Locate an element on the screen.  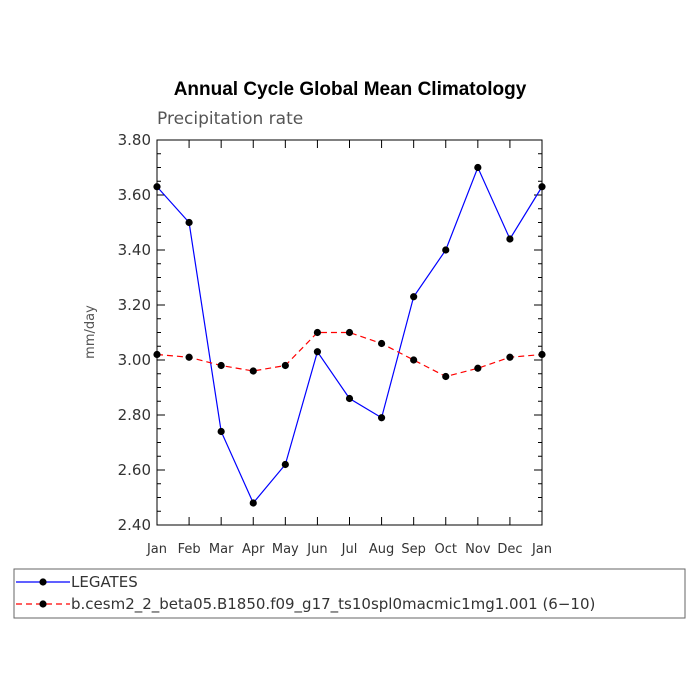
series-line is located at coordinates (349, 354).